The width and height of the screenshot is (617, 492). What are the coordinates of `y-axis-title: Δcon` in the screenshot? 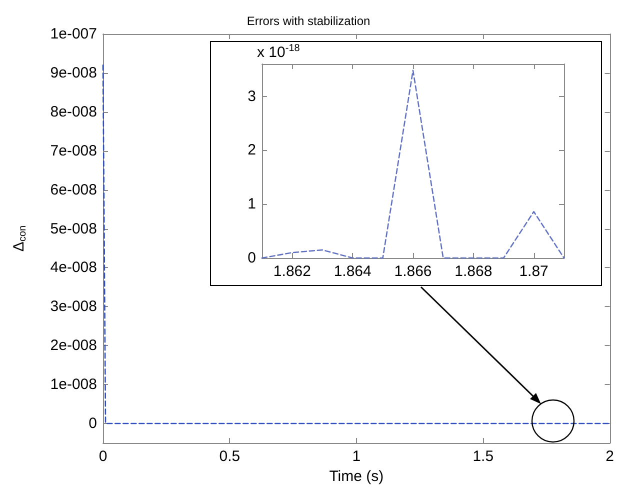 It's located at (19, 238).